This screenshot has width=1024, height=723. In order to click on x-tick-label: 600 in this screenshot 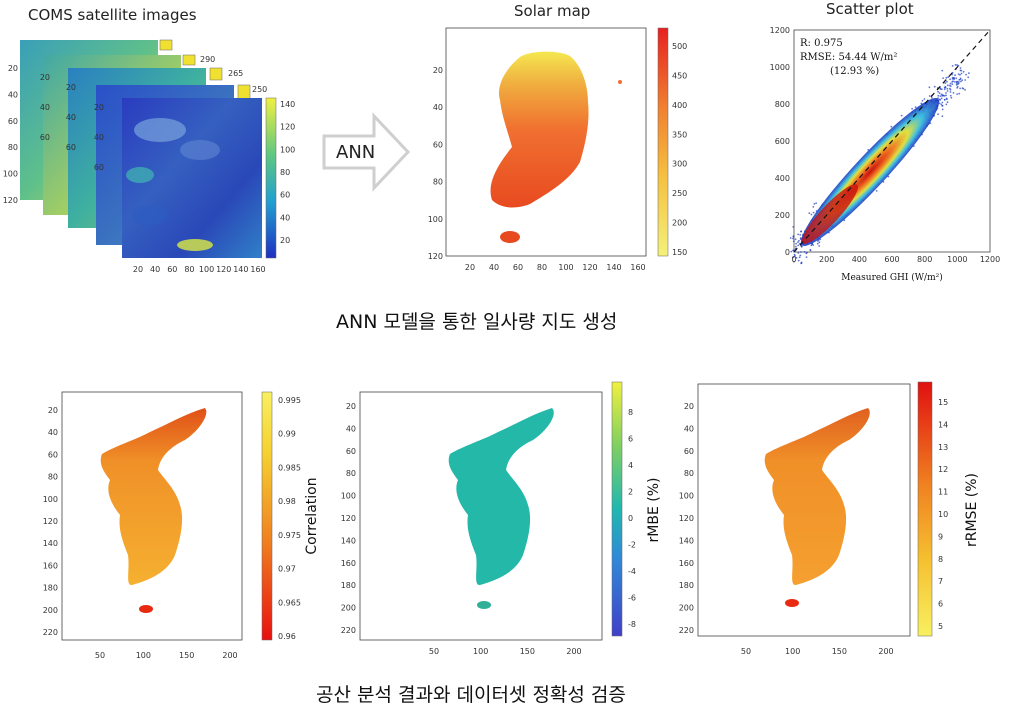, I will do `click(891, 259)`.